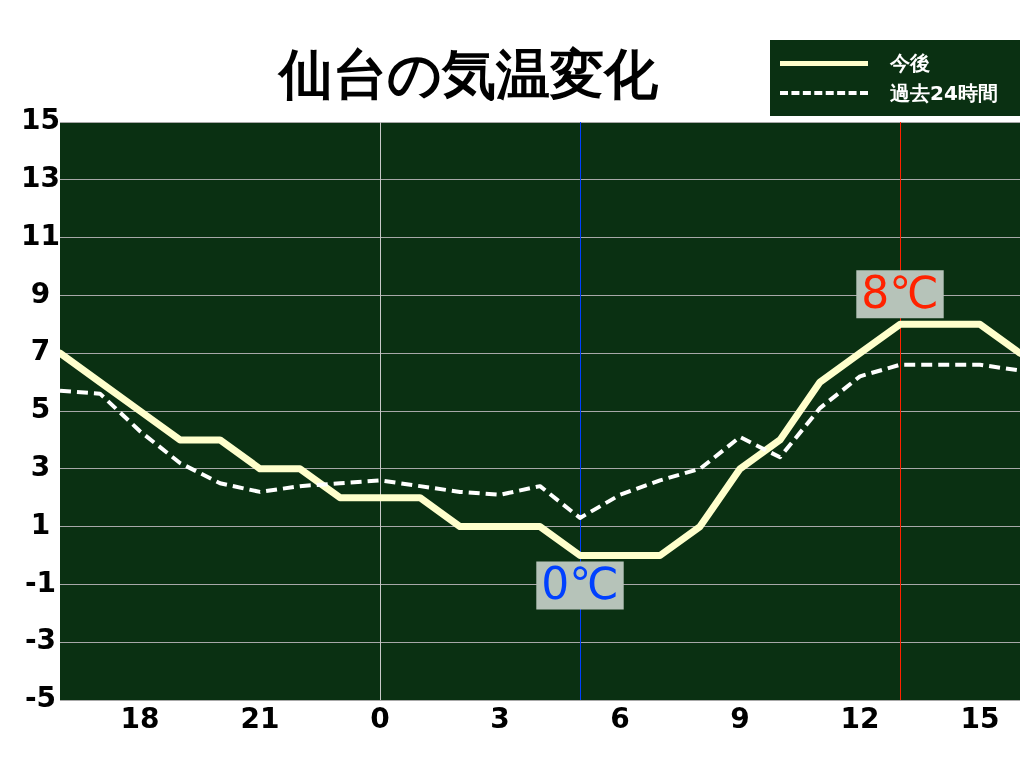 The height and width of the screenshot is (768, 1024). I want to click on x-tick-label: 15, so click(980, 719).